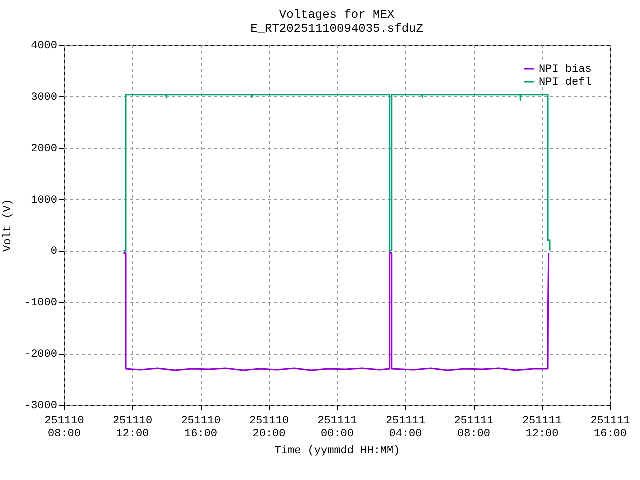 The image size is (640, 480). I want to click on x-tick-label: 251111 00:00, so click(338, 428).